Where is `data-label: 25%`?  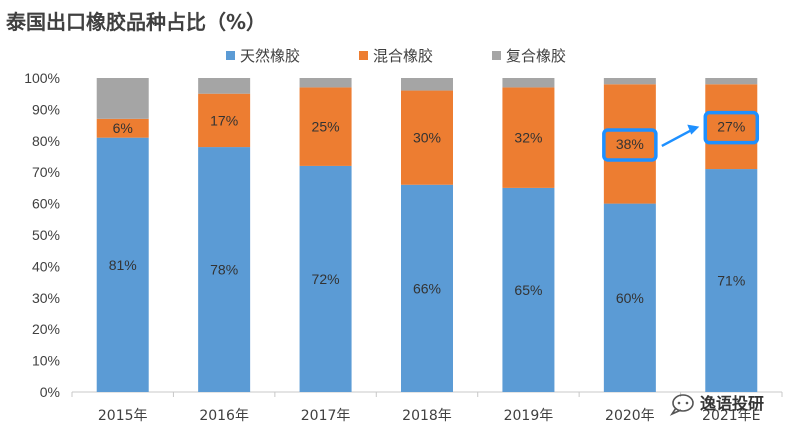
data-label: 25% is located at coordinates (326, 127).